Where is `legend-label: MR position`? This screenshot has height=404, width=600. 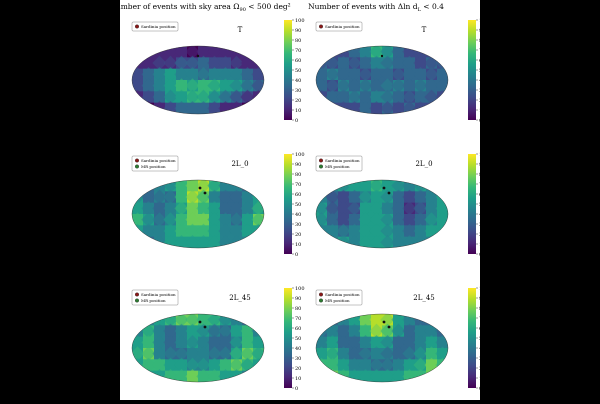 legend-label: MR position is located at coordinates (337, 166).